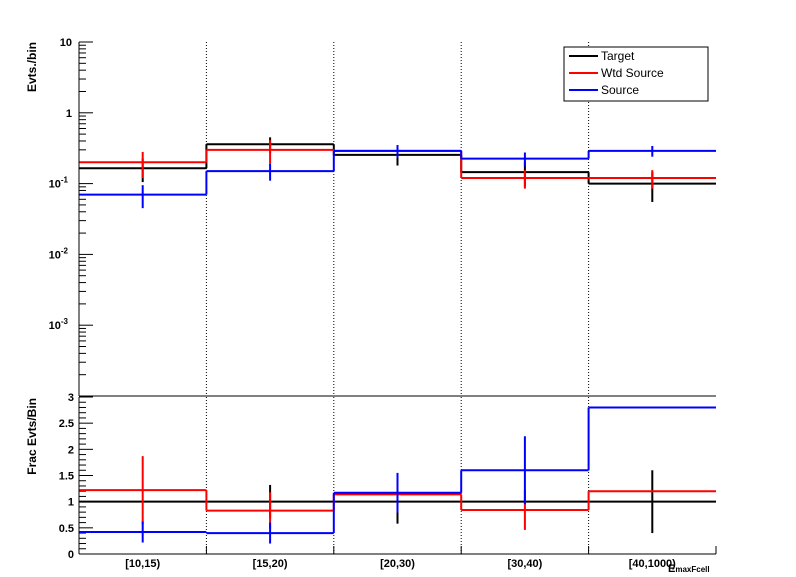 Image resolution: width=796 pixels, height=577 pixels. What do you see at coordinates (66, 424) in the screenshot?
I see `y-tick-label: 2.5` at bounding box center [66, 424].